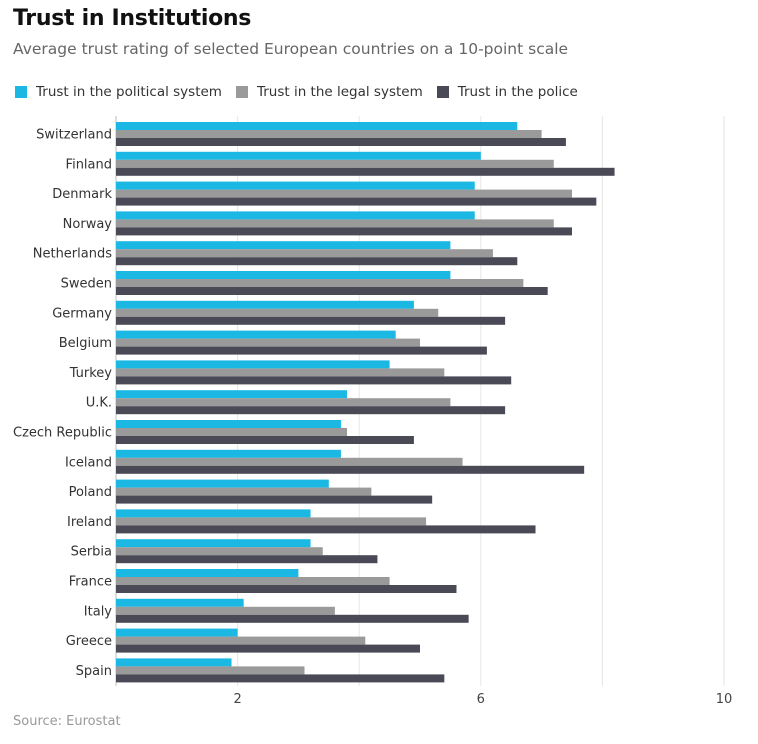 The width and height of the screenshot is (758, 744). I want to click on legend-item-political: Trust in the political system, so click(118, 92).